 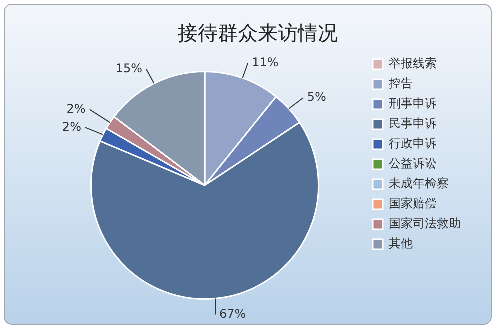 What do you see at coordinates (401, 243) in the screenshot?
I see `legend-label: 其他` at bounding box center [401, 243].